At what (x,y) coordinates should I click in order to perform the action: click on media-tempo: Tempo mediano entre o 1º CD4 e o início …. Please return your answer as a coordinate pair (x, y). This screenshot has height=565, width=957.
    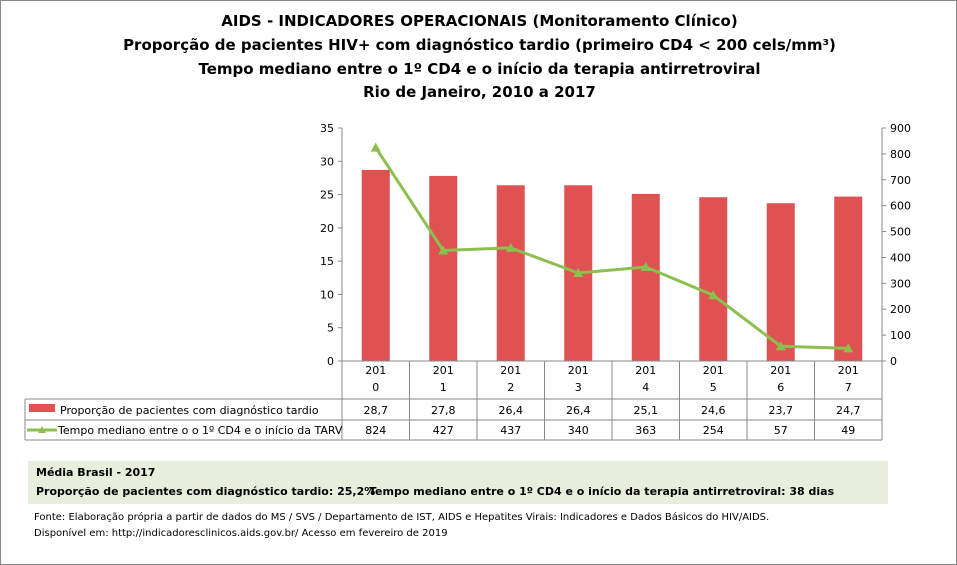
    Looking at the image, I should click on (602, 491).